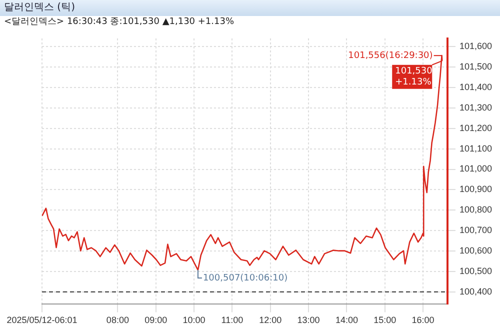  Describe the element at coordinates (308, 320) in the screenshot. I see `x-tick-label: 13:00` at that location.